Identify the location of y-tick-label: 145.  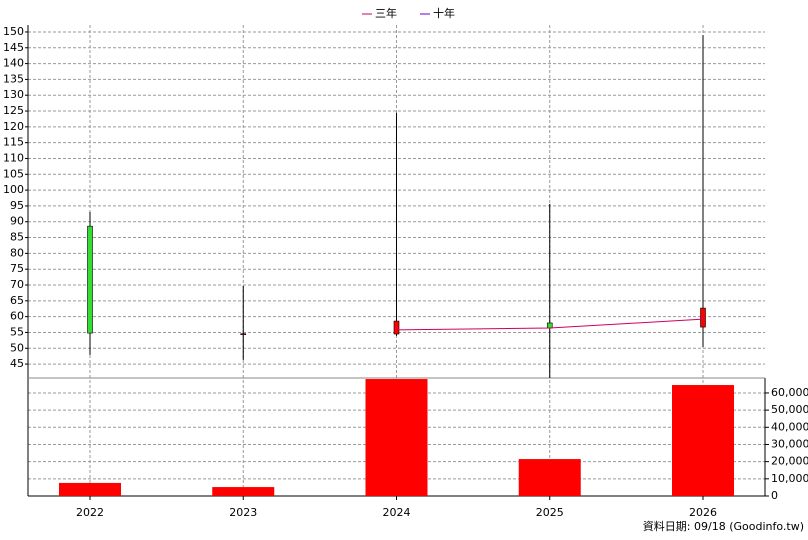
(13, 47).